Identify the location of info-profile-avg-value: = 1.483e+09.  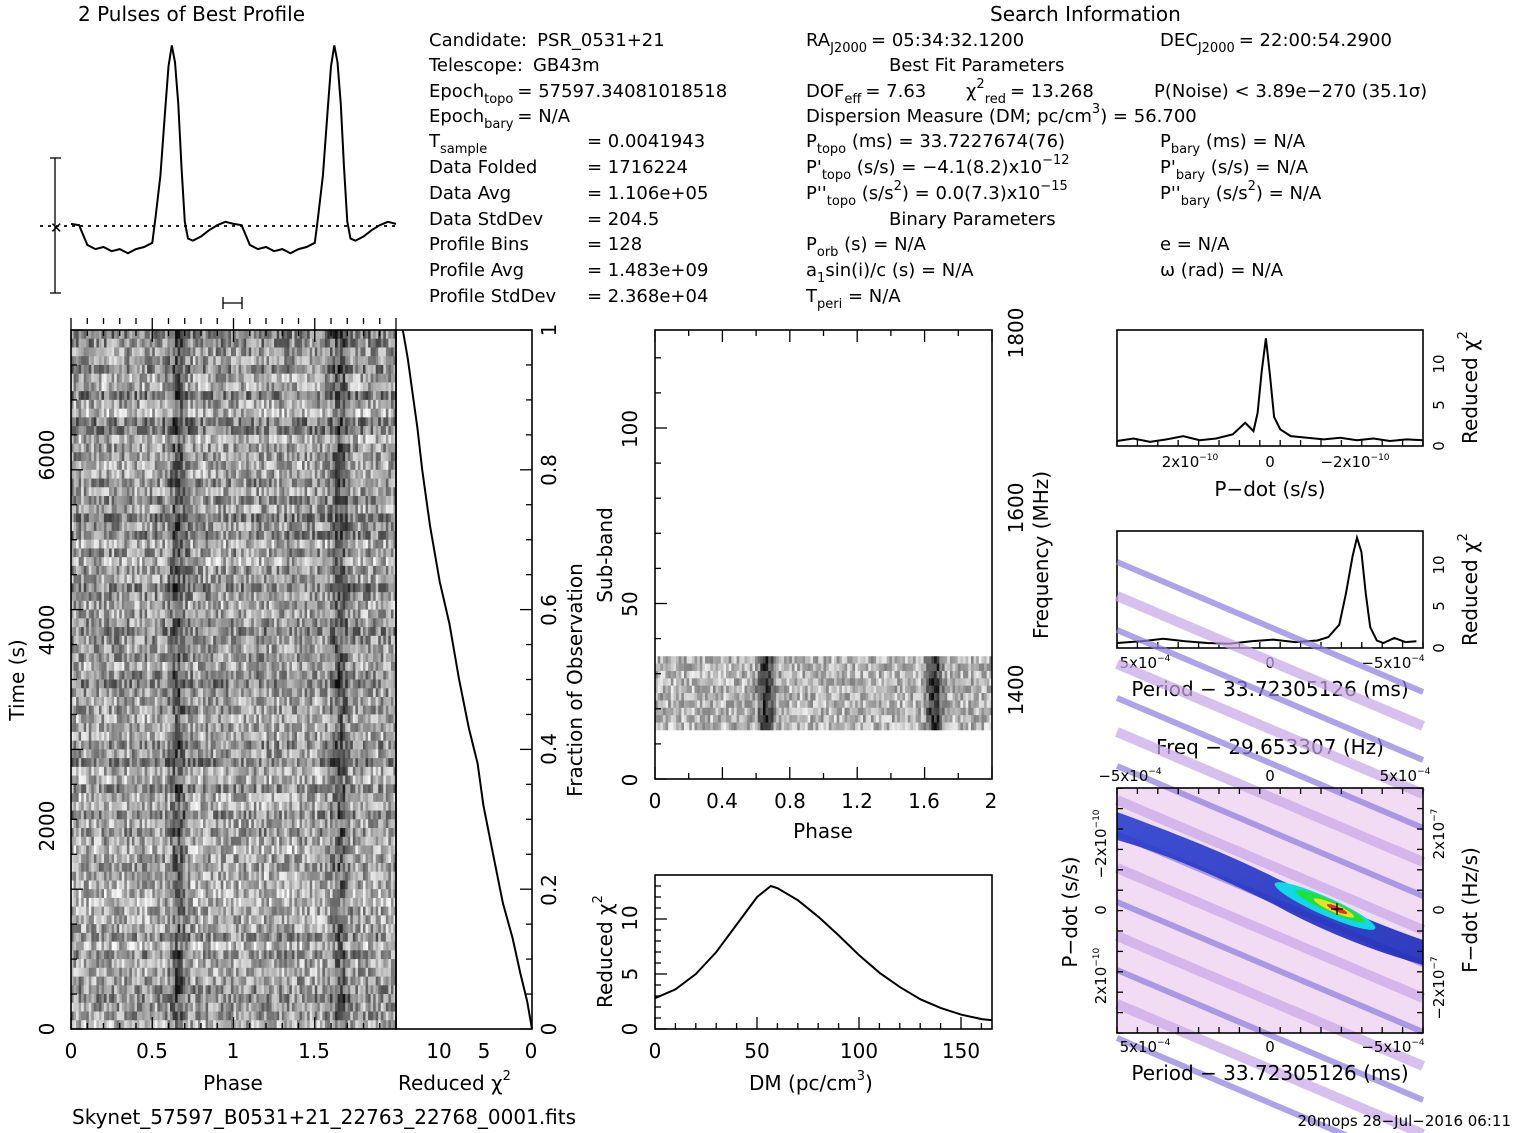
(647, 270).